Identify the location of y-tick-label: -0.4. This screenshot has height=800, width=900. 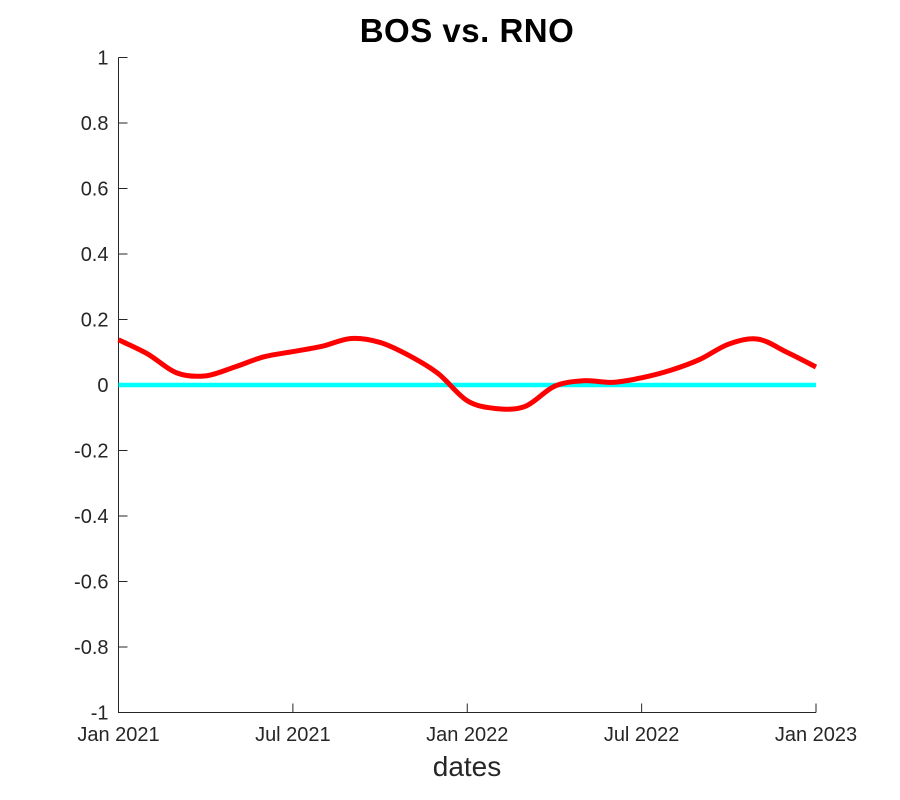
(91, 517).